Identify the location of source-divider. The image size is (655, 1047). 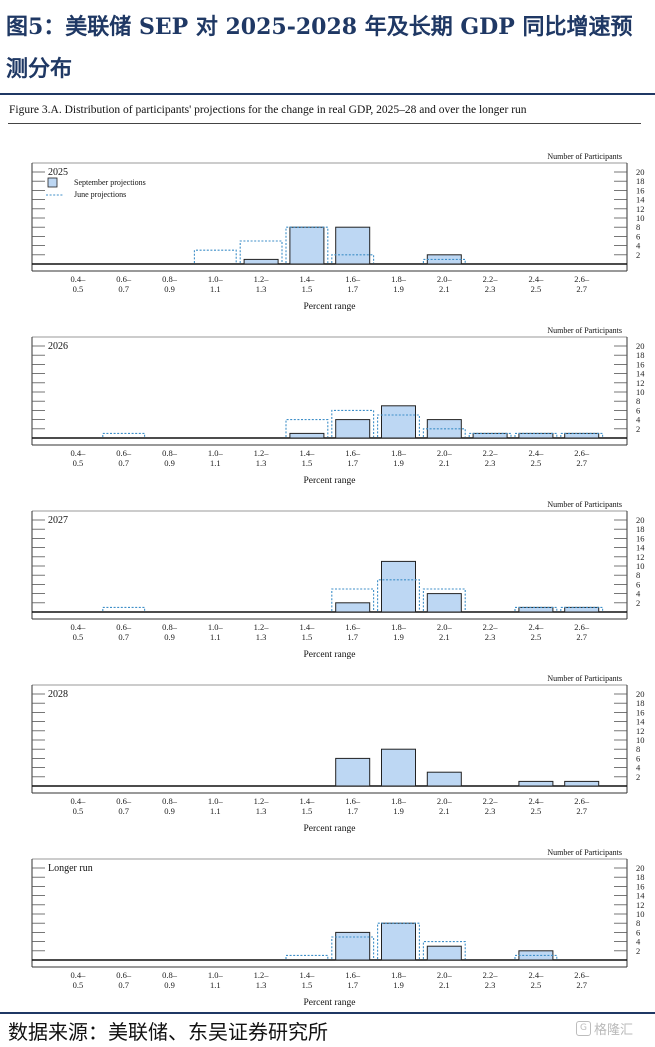
(327, 1013).